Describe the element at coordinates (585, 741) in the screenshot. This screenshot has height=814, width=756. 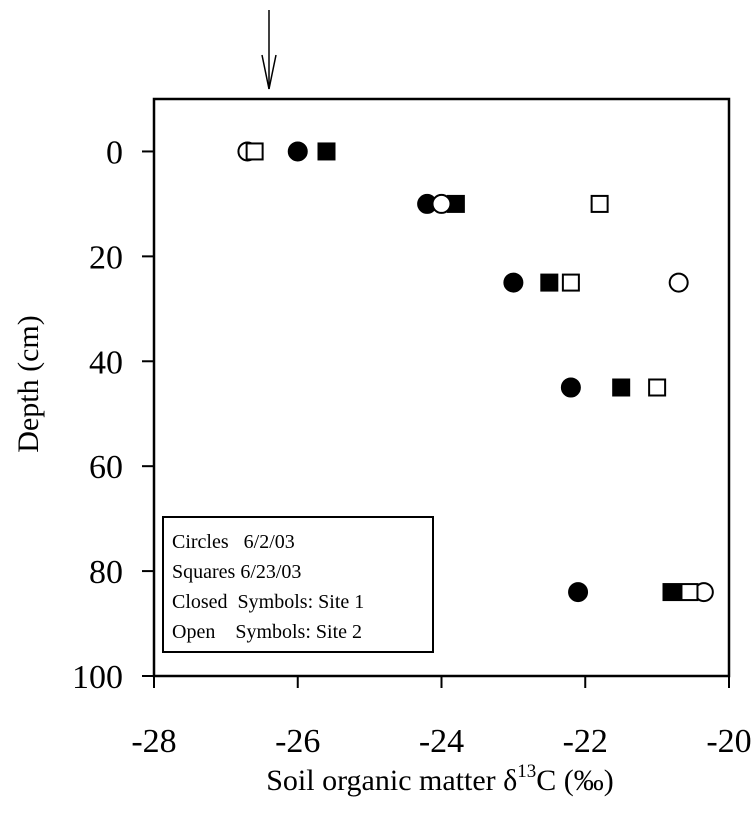
I see `x-tick-label: -22` at that location.